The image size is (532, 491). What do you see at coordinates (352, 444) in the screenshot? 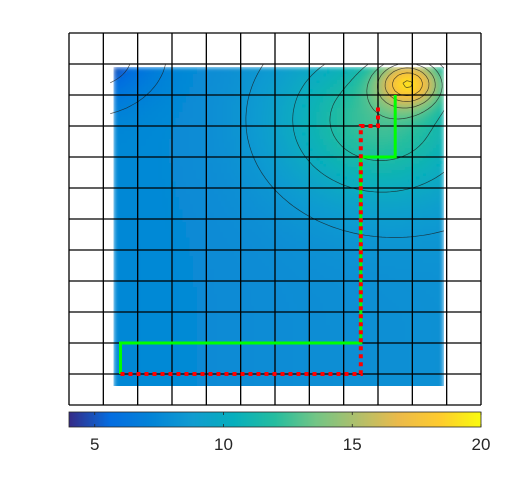
I see `colorbar-tick-label: 15` at bounding box center [352, 444].